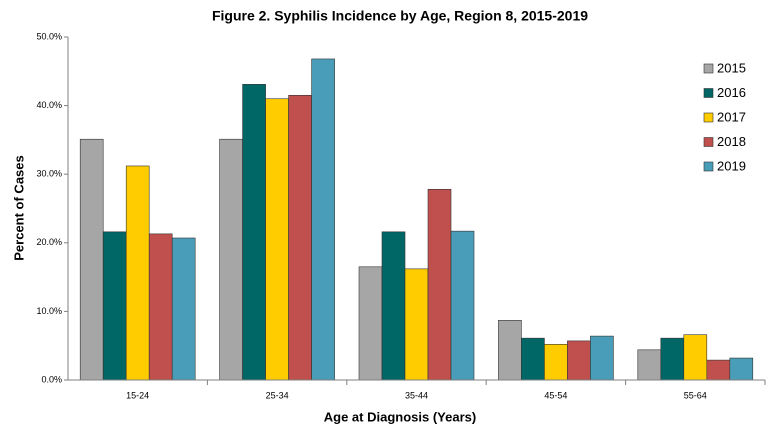 This screenshot has width=767, height=429. I want to click on legend-label: 2016, so click(731, 92).